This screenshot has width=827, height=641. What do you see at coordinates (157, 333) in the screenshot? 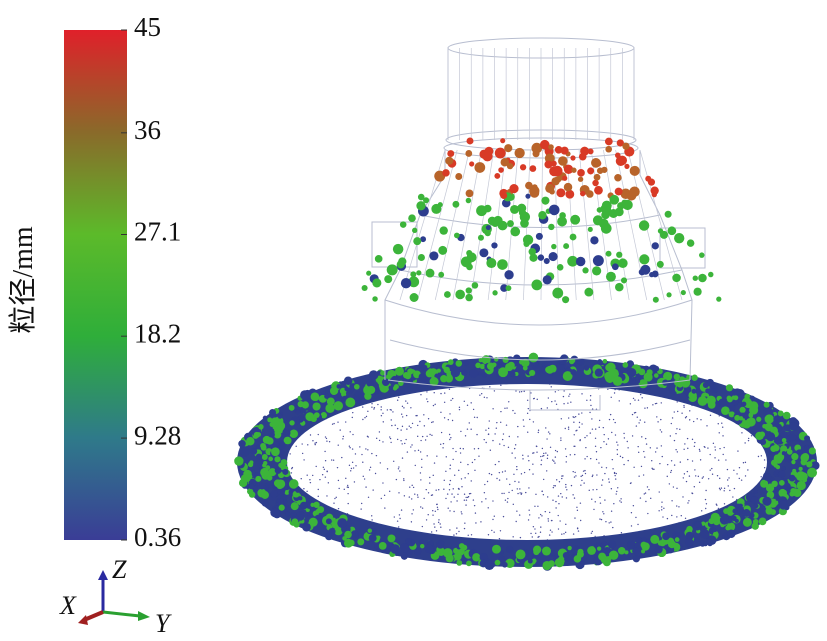
I see `colorbar-tick-label: 18.2` at bounding box center [157, 333].